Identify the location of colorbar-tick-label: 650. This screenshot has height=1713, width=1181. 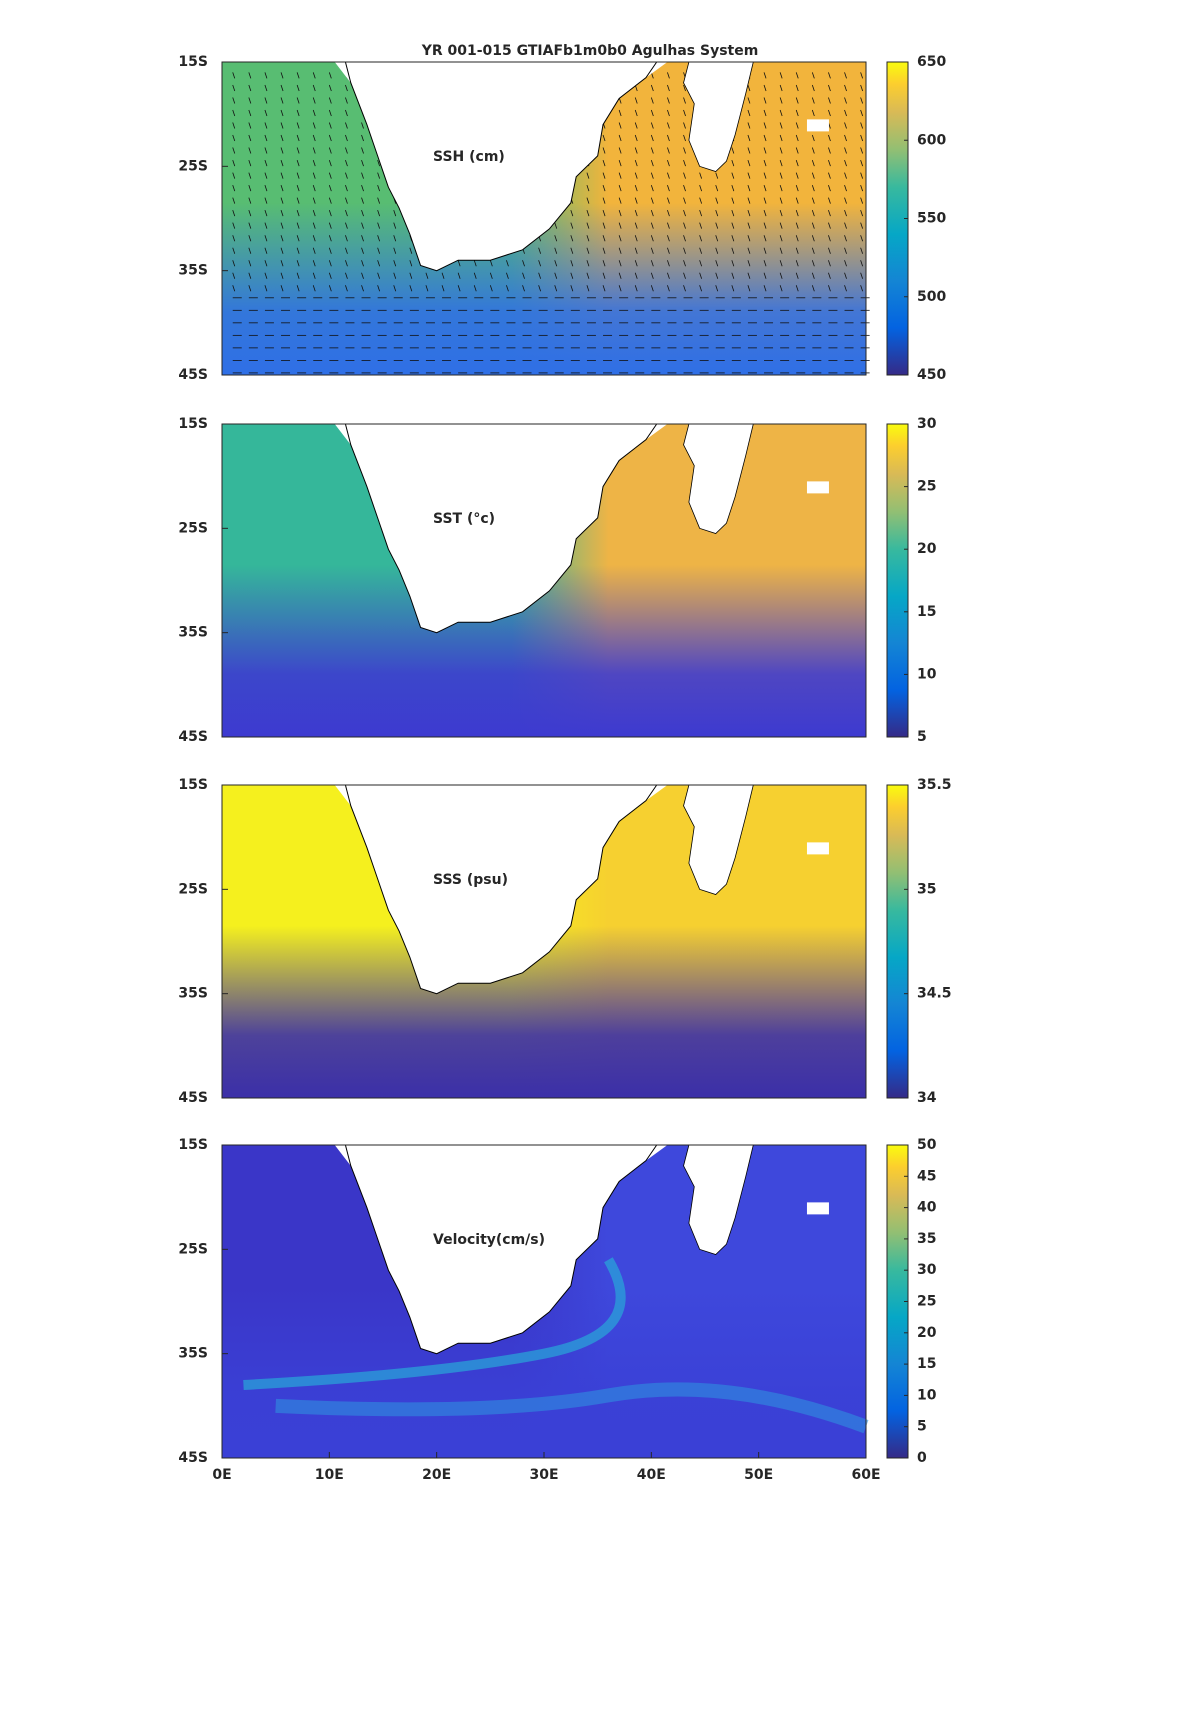
(931, 62).